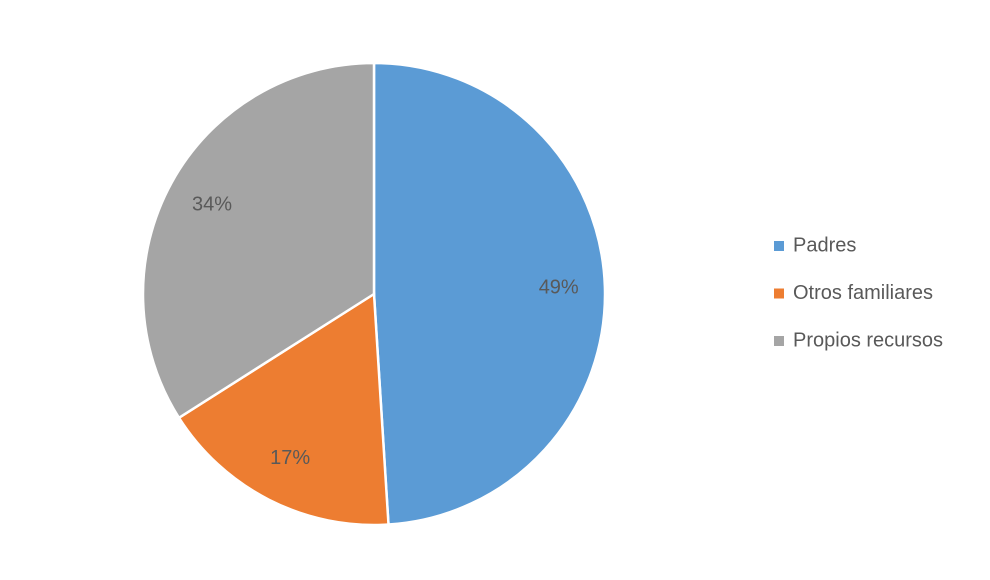 The width and height of the screenshot is (990, 580). I want to click on data-label: 17%, so click(290, 458).